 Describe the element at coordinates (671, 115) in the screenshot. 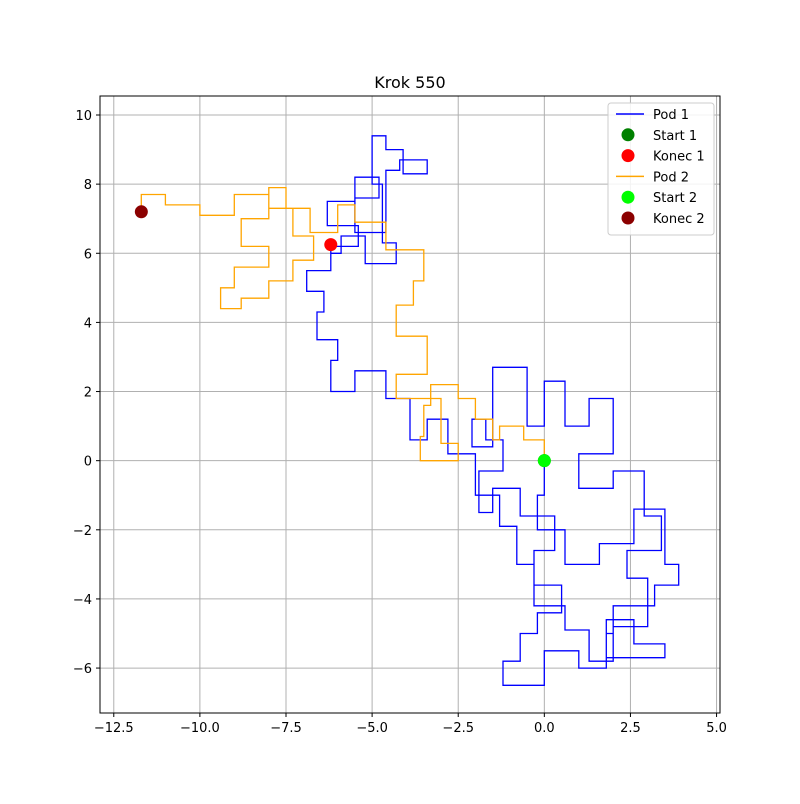

I see `legend-label-pod-1: Pod 1` at that location.